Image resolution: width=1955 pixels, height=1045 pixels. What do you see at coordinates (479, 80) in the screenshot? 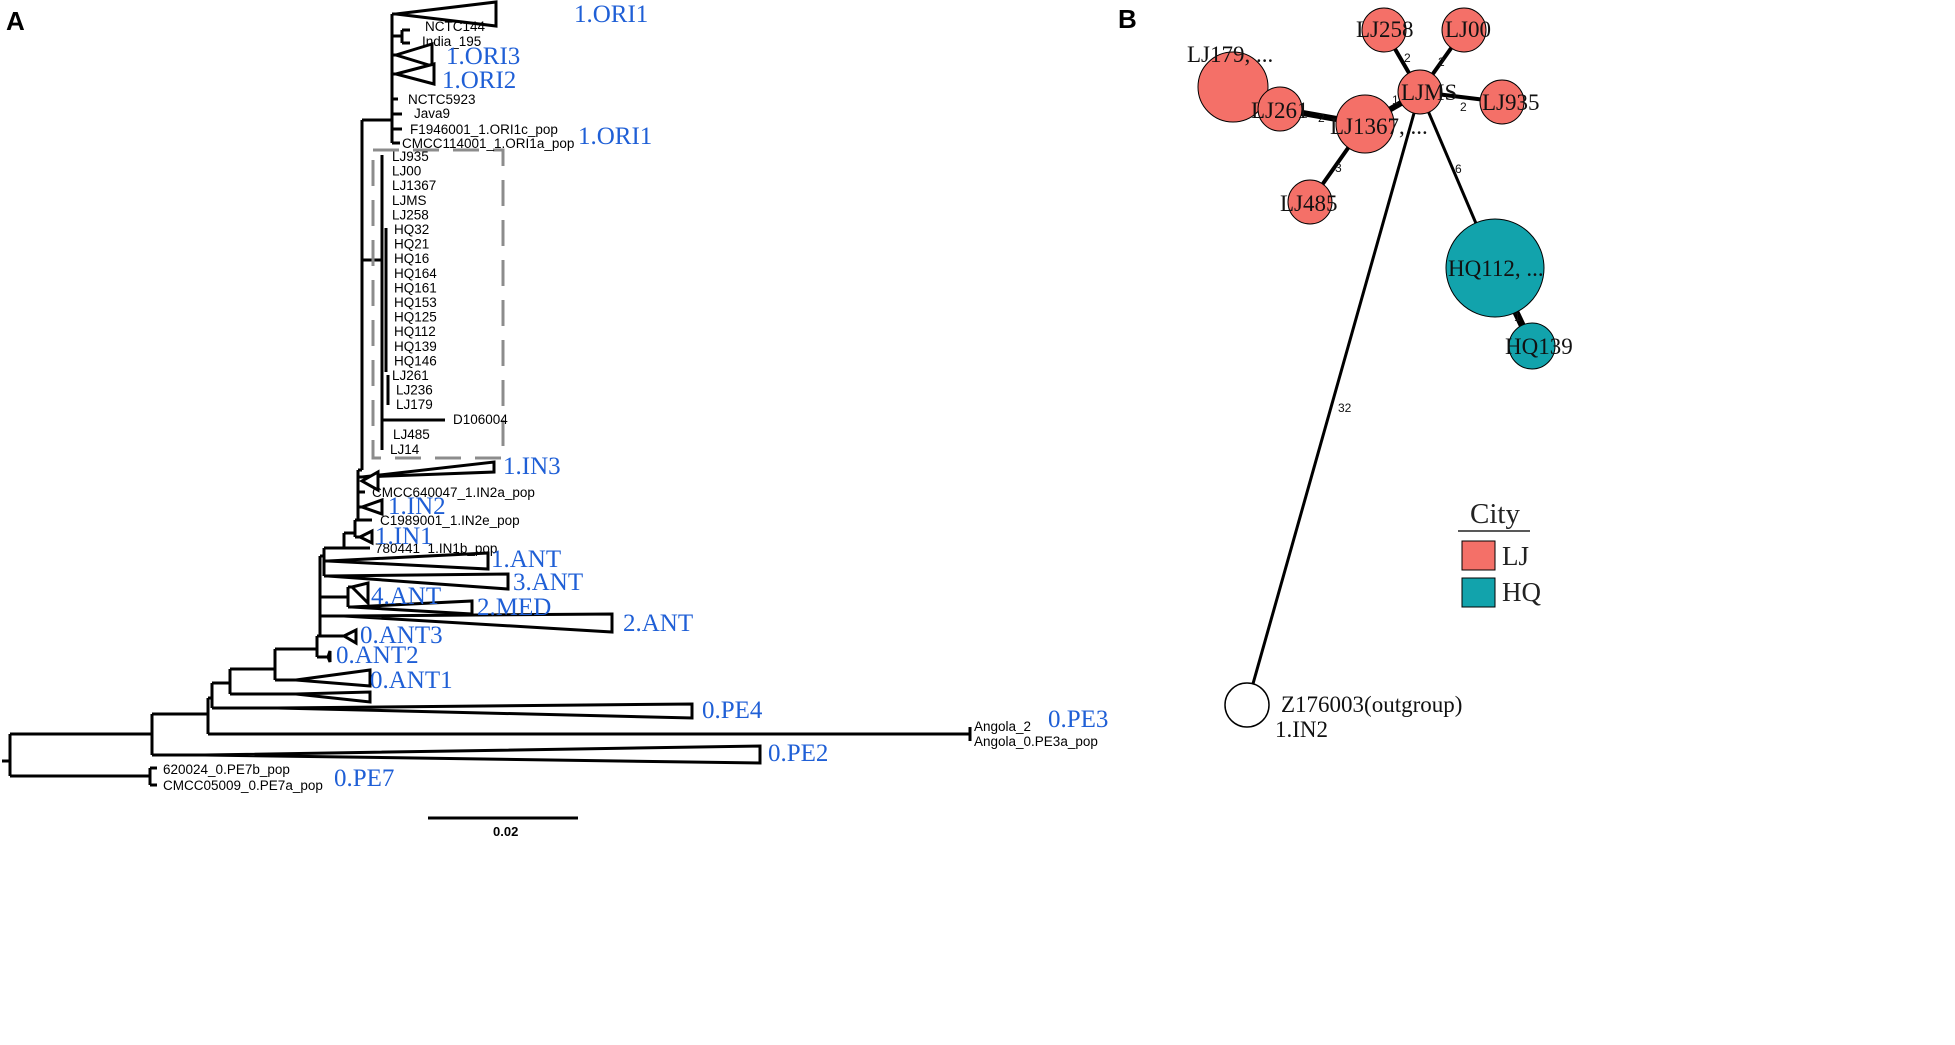
I see `clade-ori2: 1.ORI2` at bounding box center [479, 80].